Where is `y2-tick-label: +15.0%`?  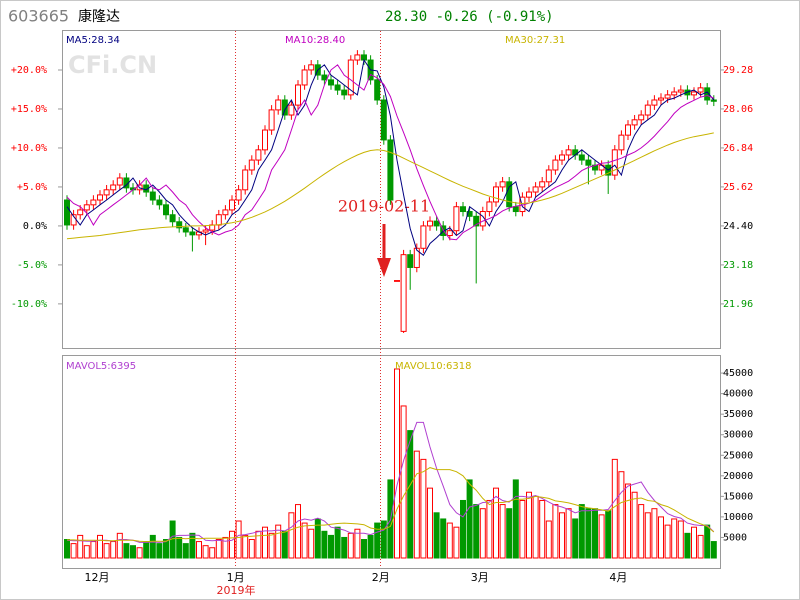
y2-tick-label: +15.0% is located at coordinates (29, 109).